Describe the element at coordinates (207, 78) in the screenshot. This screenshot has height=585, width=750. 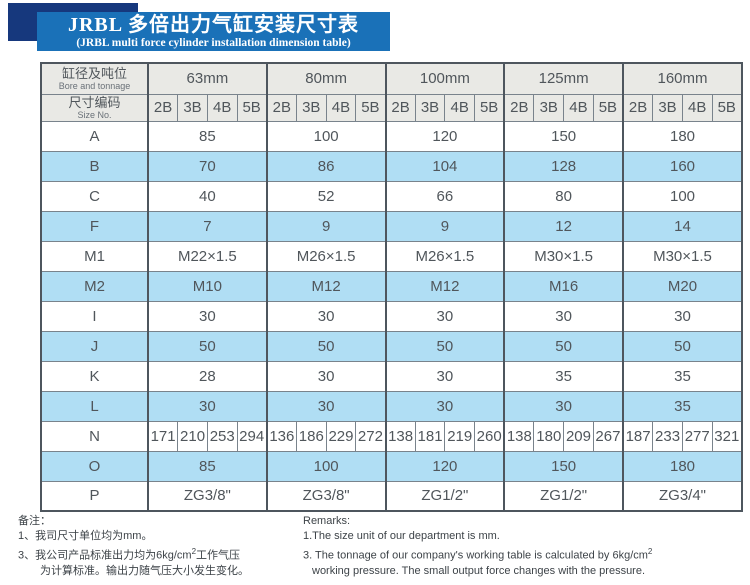
I see `header-group-63mm: 63mm` at that location.